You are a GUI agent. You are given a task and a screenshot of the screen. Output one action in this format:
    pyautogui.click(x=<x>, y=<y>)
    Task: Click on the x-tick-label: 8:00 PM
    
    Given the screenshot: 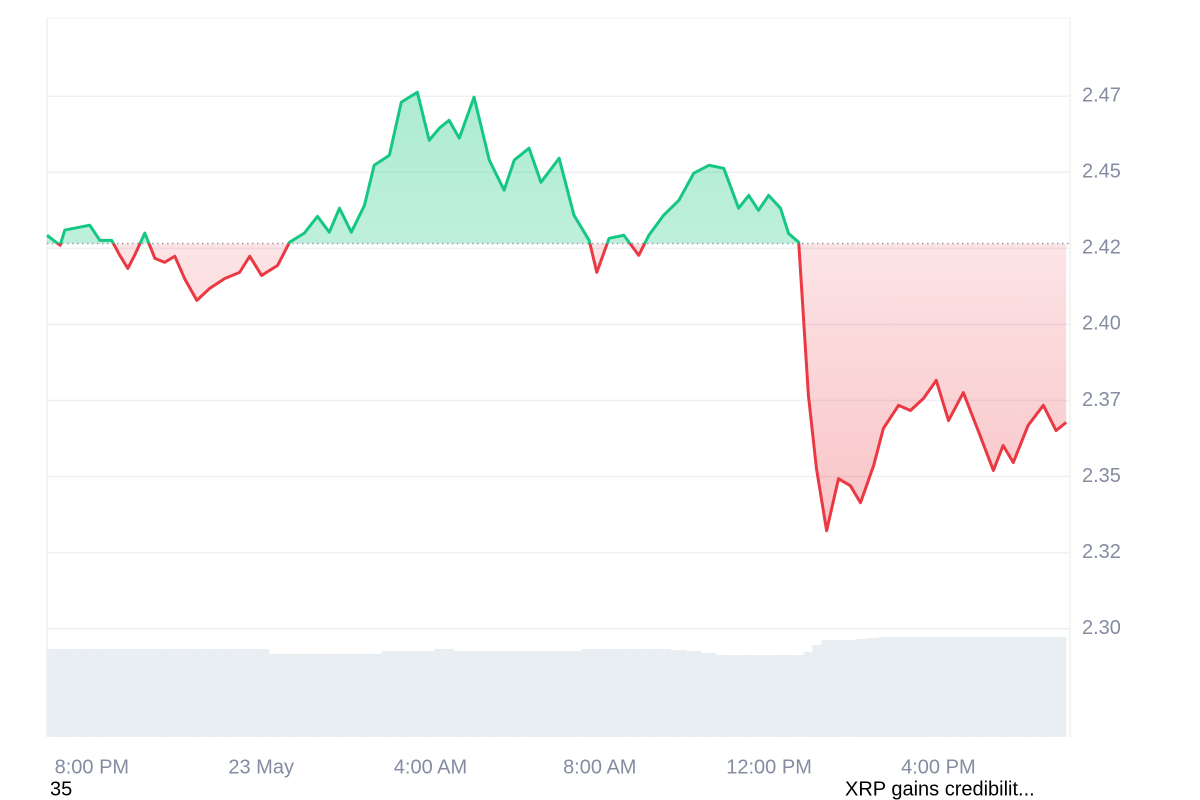 What is the action you would take?
    pyautogui.click(x=92, y=767)
    